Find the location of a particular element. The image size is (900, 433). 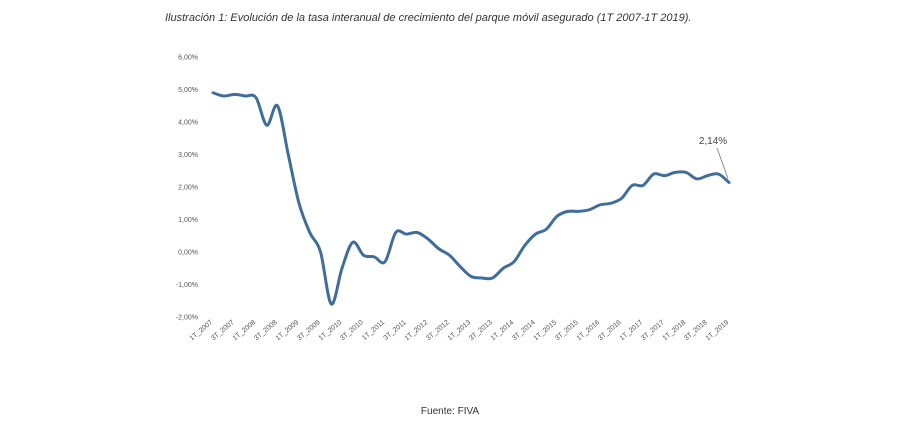

y-tick-label: 2,00% is located at coordinates (188, 188).